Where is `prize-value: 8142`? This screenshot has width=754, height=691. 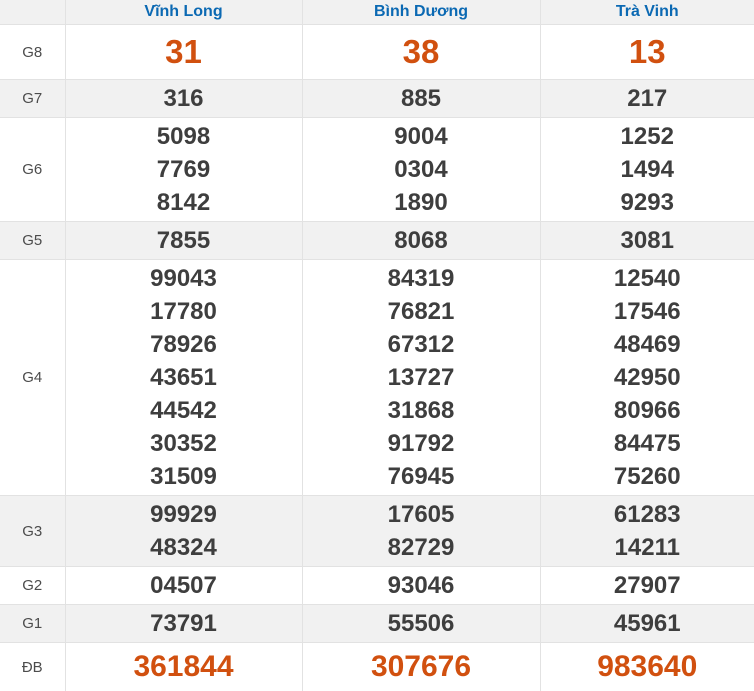 prize-value: 8142 is located at coordinates (184, 202).